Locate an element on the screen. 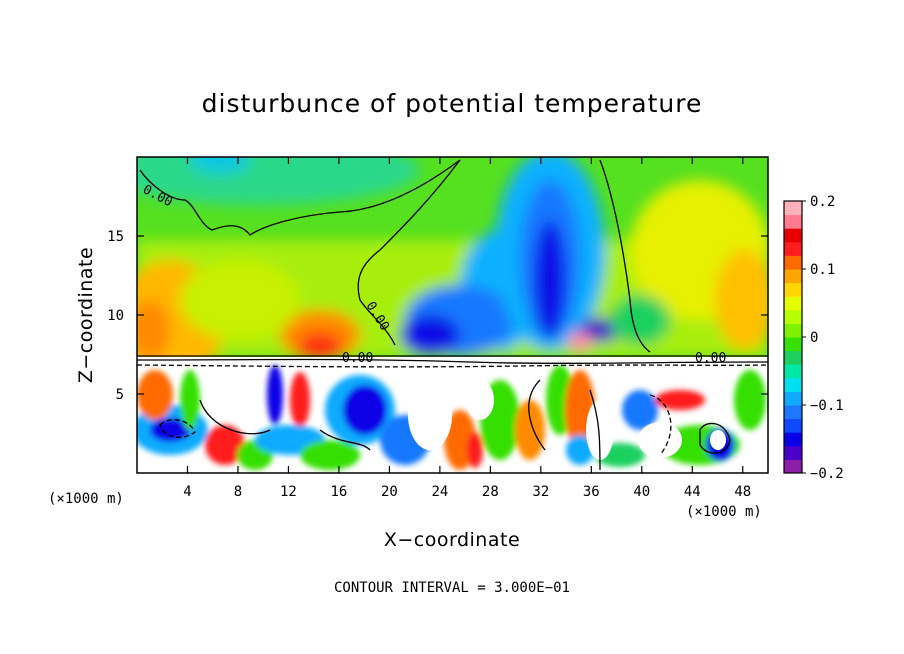 The image size is (904, 654). y-tick-label: 10 is located at coordinates (115, 316).